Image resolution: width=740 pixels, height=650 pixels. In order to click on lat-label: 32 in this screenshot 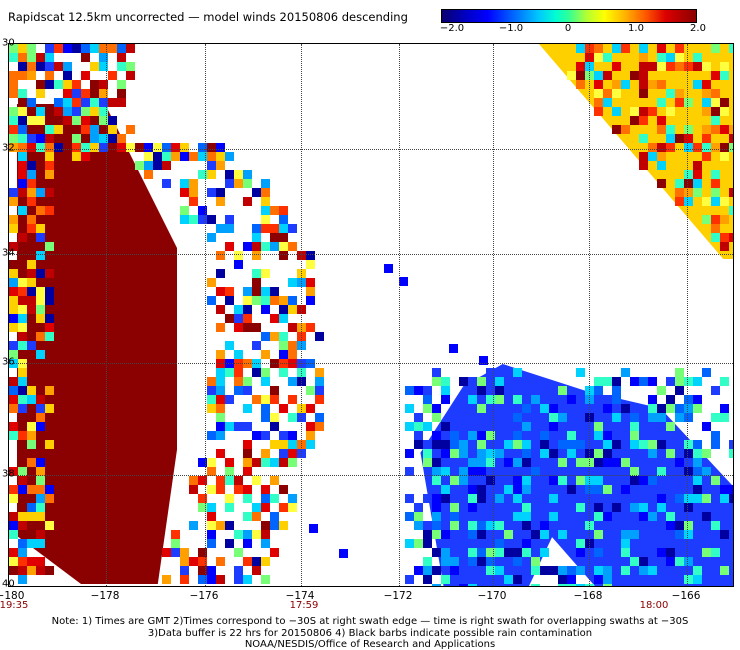, I will do `click(8, 148)`.